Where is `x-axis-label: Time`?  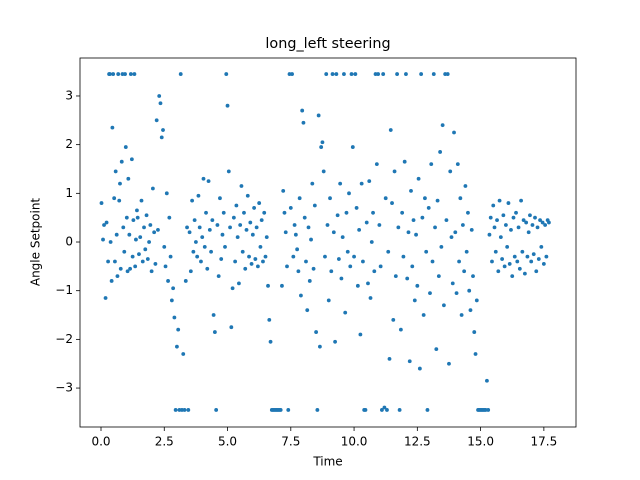 x-axis-label: Time is located at coordinates (327, 462).